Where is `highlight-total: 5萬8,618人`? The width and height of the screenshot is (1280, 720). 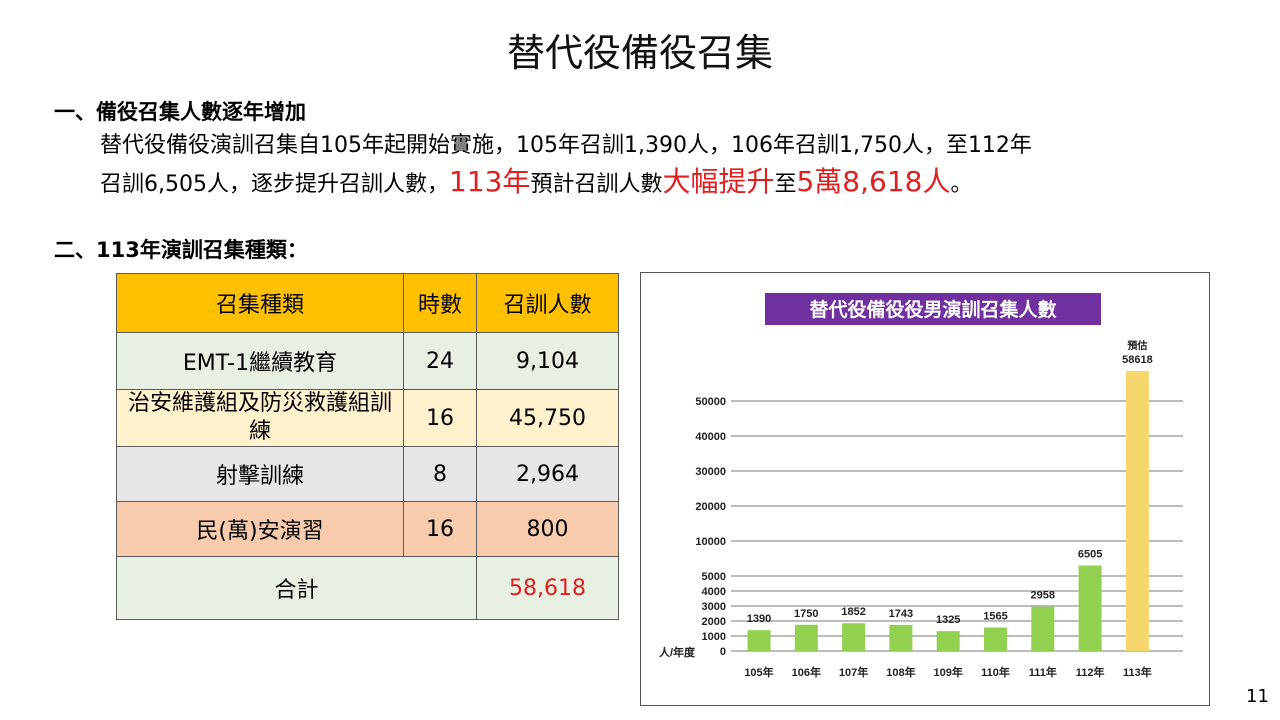
highlight-total: 5萬8,618人 is located at coordinates (873, 181).